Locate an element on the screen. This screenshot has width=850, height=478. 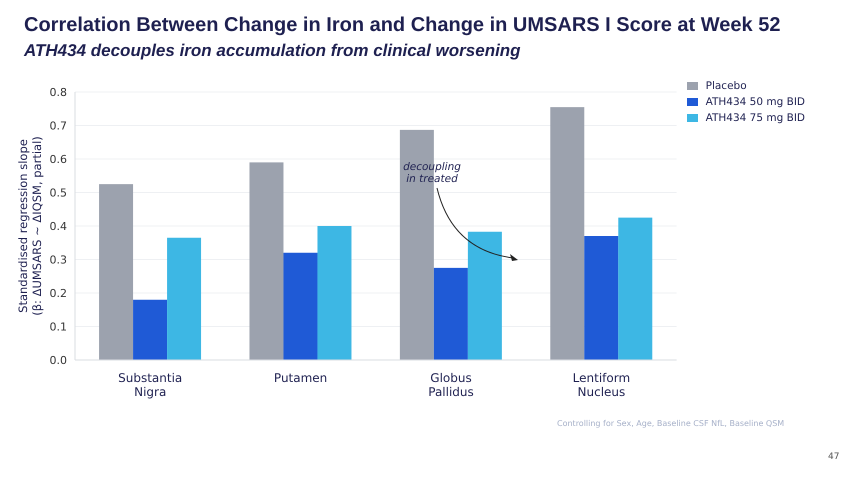
y-tick-label: 0.3 is located at coordinates (58, 259).